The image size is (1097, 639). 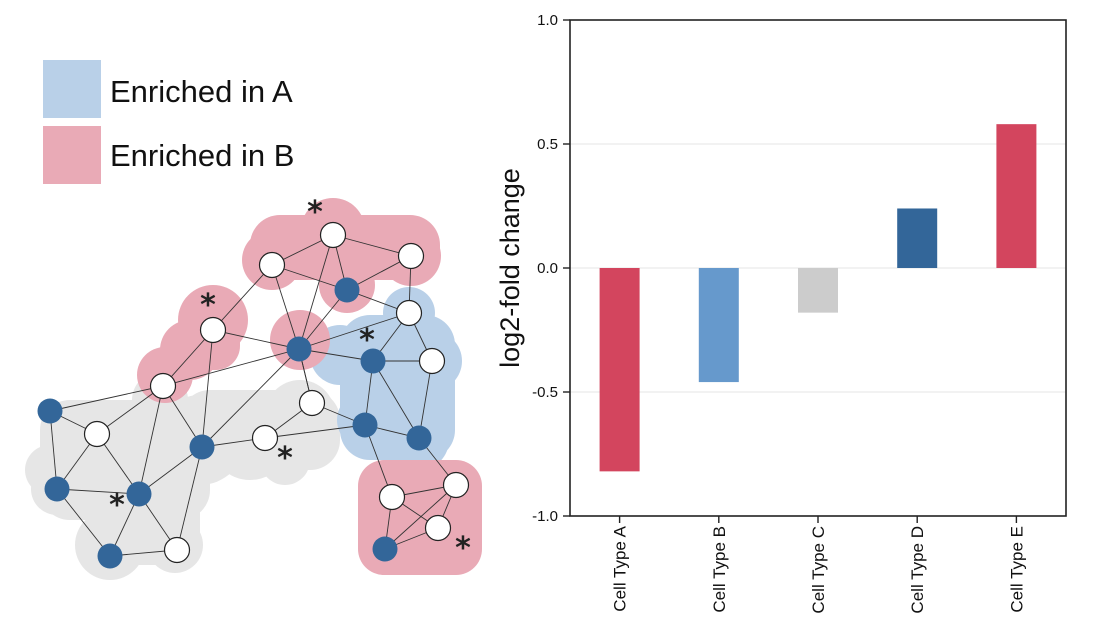 I want to click on y-tick-label: -1.0, so click(x=545, y=516).